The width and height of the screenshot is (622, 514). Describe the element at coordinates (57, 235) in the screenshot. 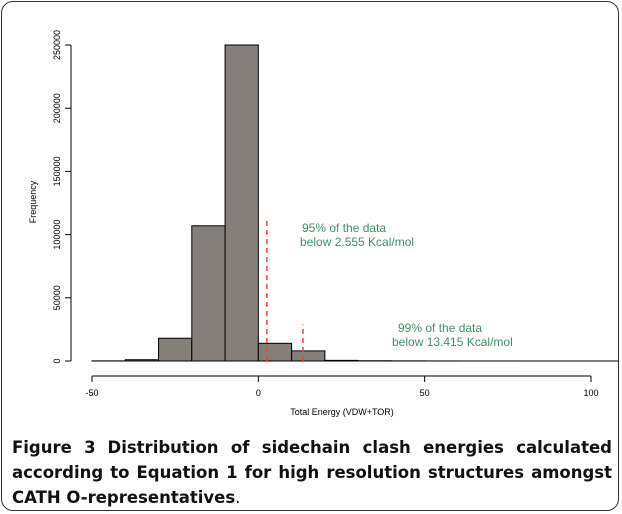

I see `y-tick-label: 100000` at that location.